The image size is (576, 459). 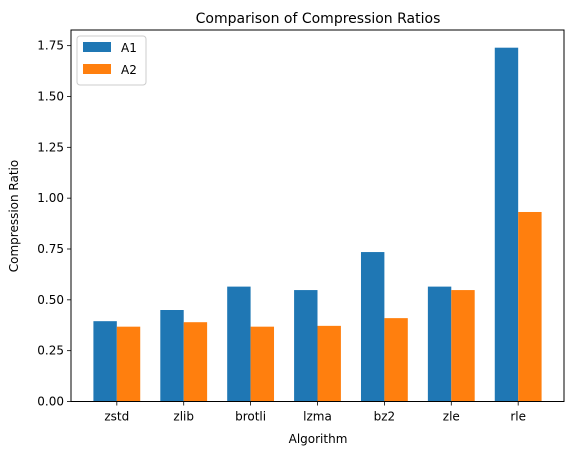 I want to click on legend: A1 A2, so click(x=111, y=60).